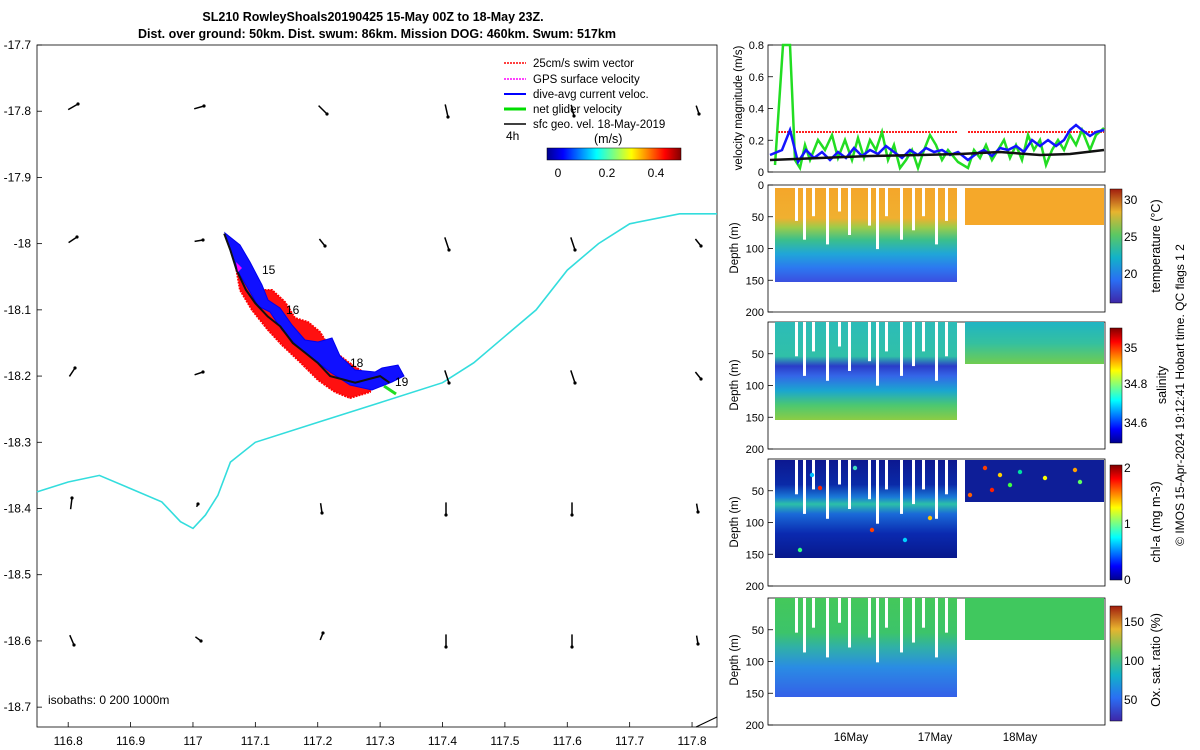 The width and height of the screenshot is (1200, 750). Describe the element at coordinates (871, 492) in the screenshot. I see `chla-gaps` at that location.